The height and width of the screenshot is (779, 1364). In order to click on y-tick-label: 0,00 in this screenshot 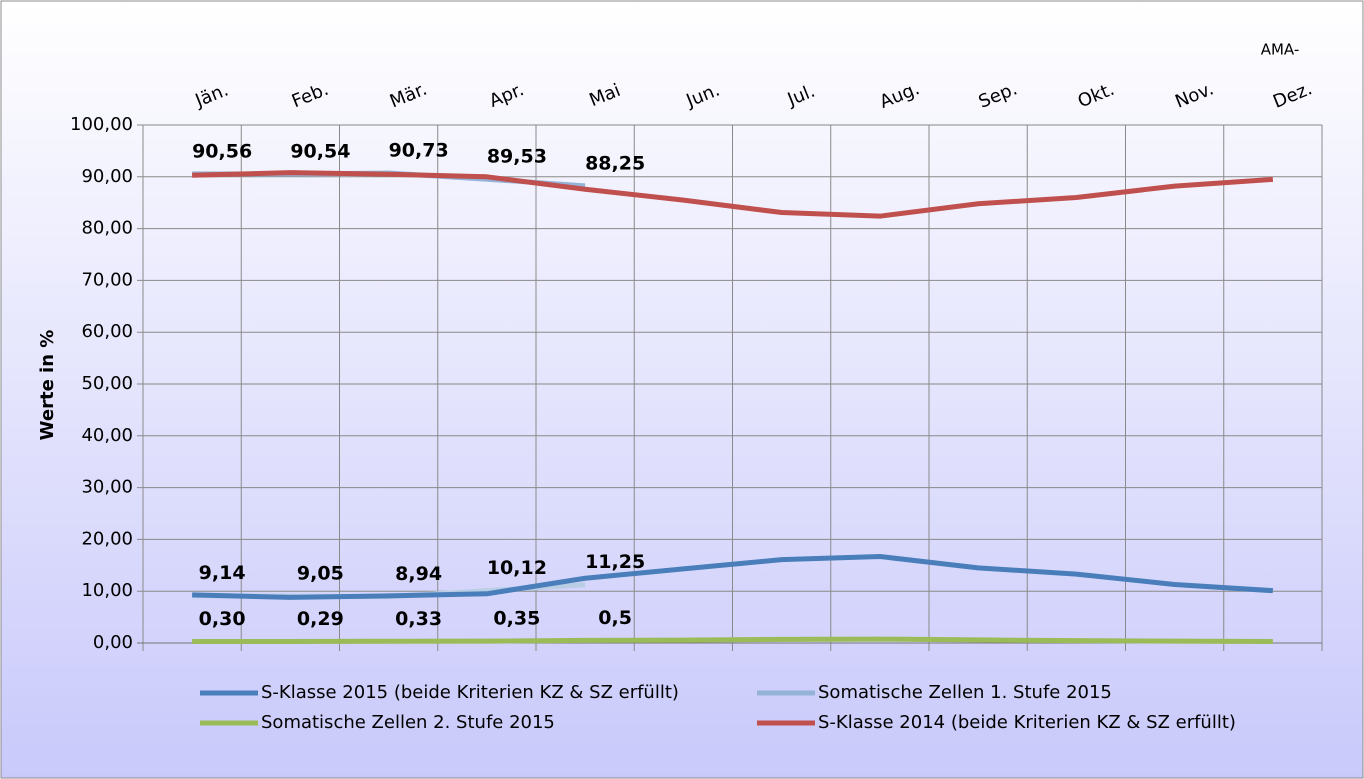, I will do `click(113, 642)`.